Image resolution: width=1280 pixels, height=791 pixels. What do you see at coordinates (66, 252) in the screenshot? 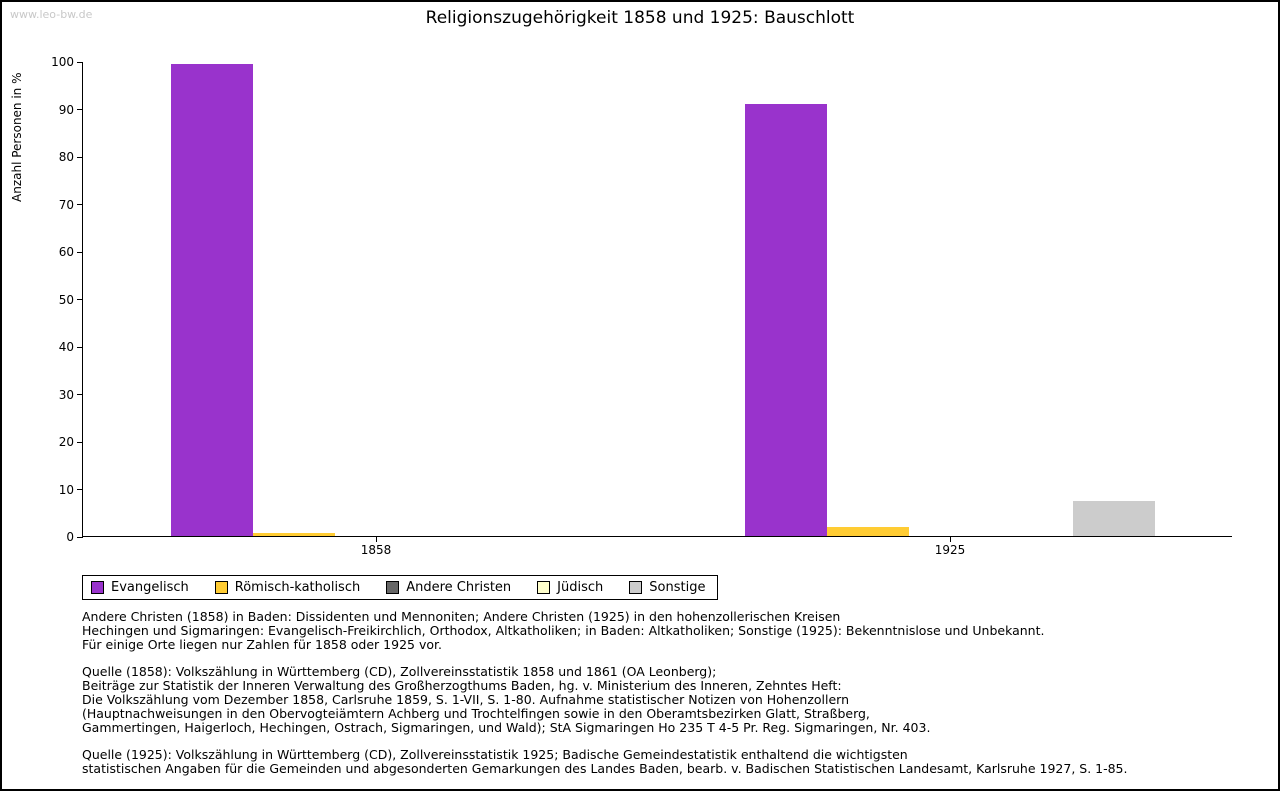
I see `y-tick-label: 60` at bounding box center [66, 252].